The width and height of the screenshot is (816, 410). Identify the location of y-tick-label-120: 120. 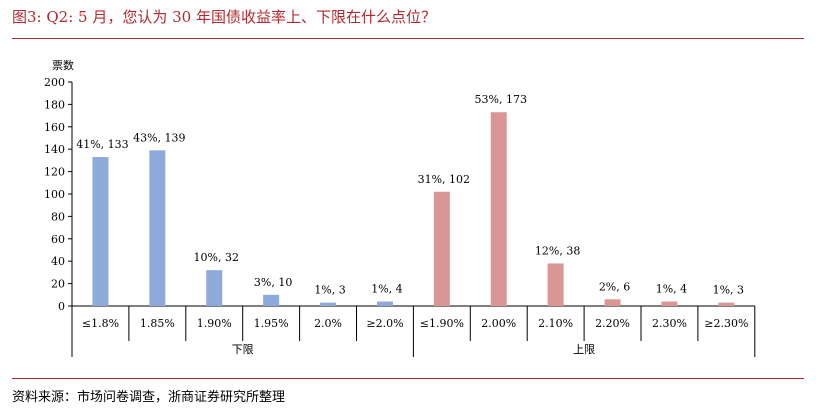
(54, 172).